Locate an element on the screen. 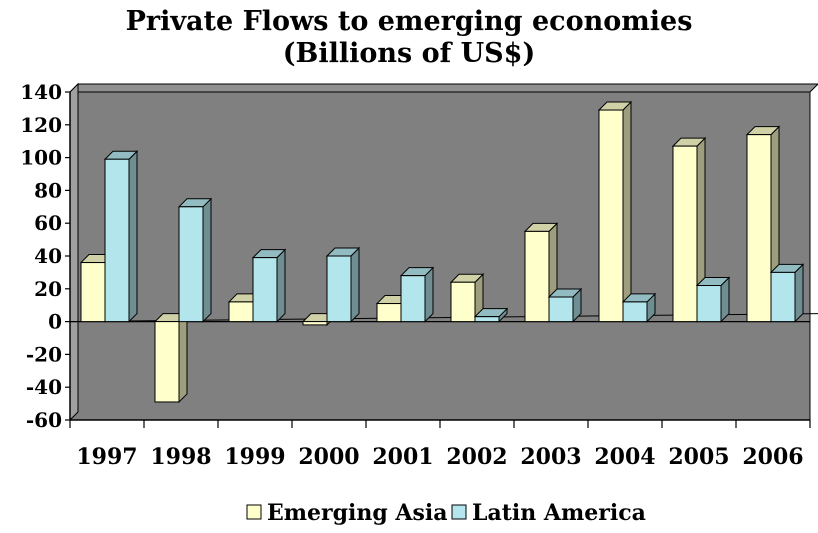 The width and height of the screenshot is (818, 533). x-tick-label: 2004 is located at coordinates (624, 457).